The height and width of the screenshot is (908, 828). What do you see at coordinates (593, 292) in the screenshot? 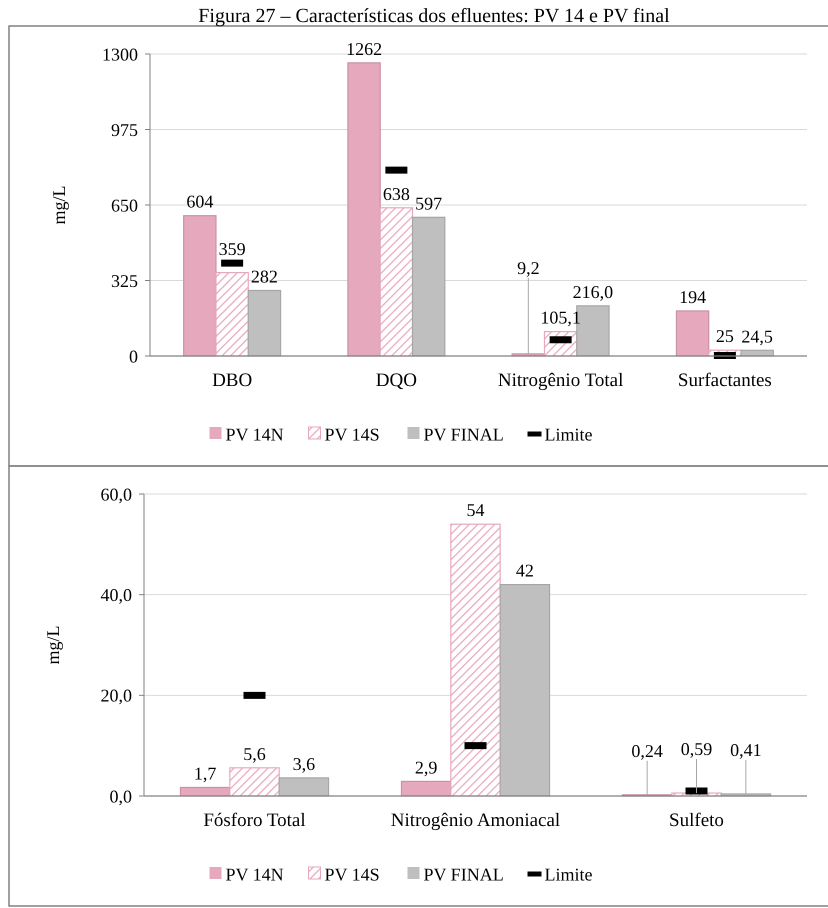
I see `data-label: 216,0` at bounding box center [593, 292].